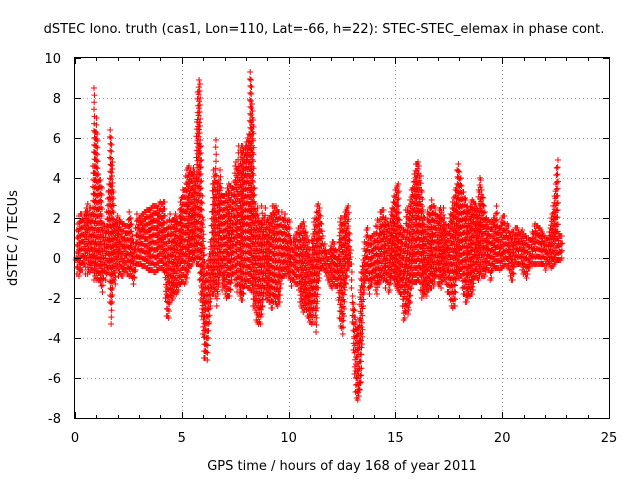 This screenshot has width=640, height=480. Describe the element at coordinates (609, 438) in the screenshot. I see `x-tick-label: 25` at that location.